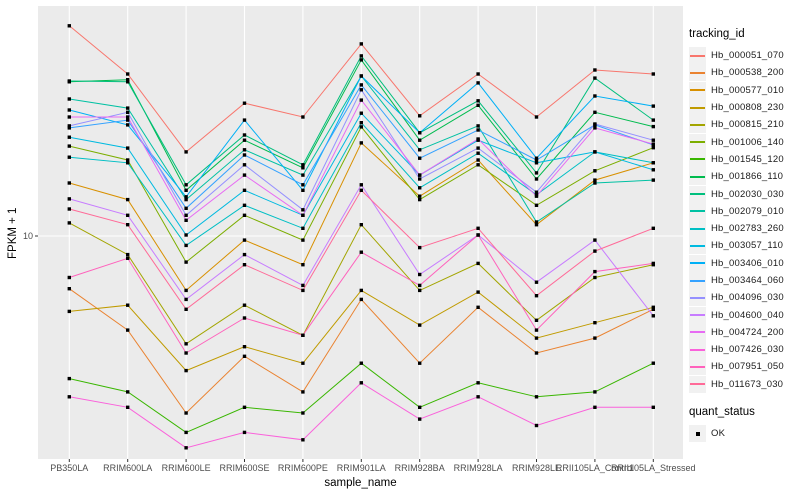 Image resolution: width=800 pixels, height=500 pixels. I want to click on legend-item: Hb_001866_110, so click(744, 177).